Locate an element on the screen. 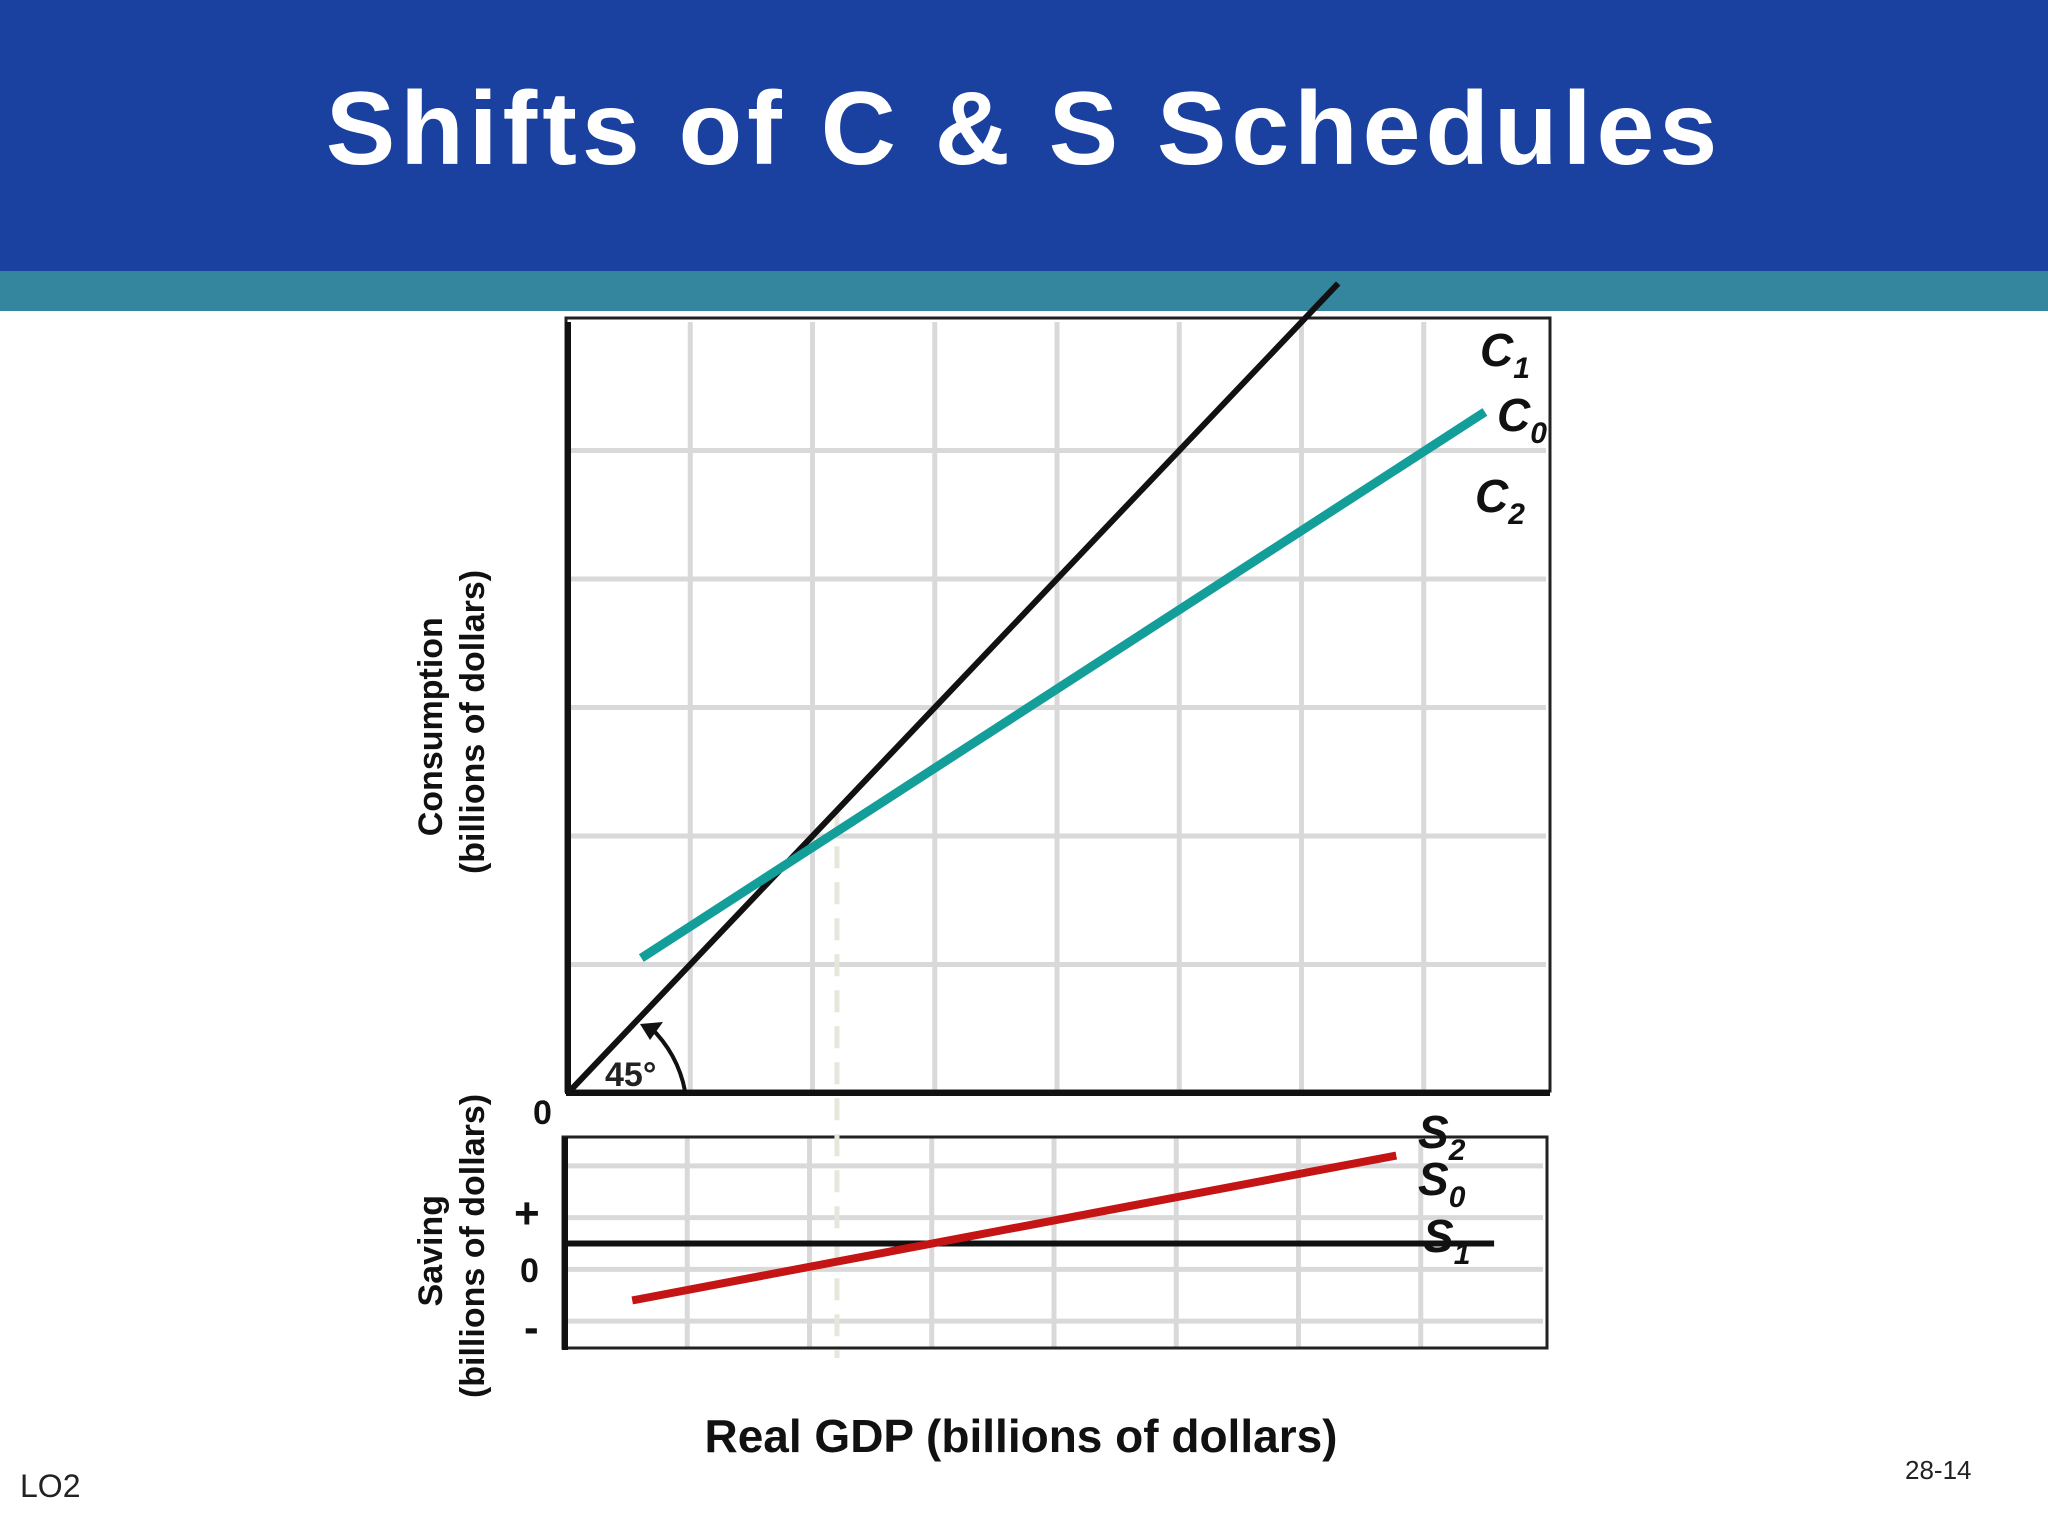 This screenshot has height=1536, width=2048. saving-axis-label: Saving (billions of dollars) is located at coordinates (452, 1246).